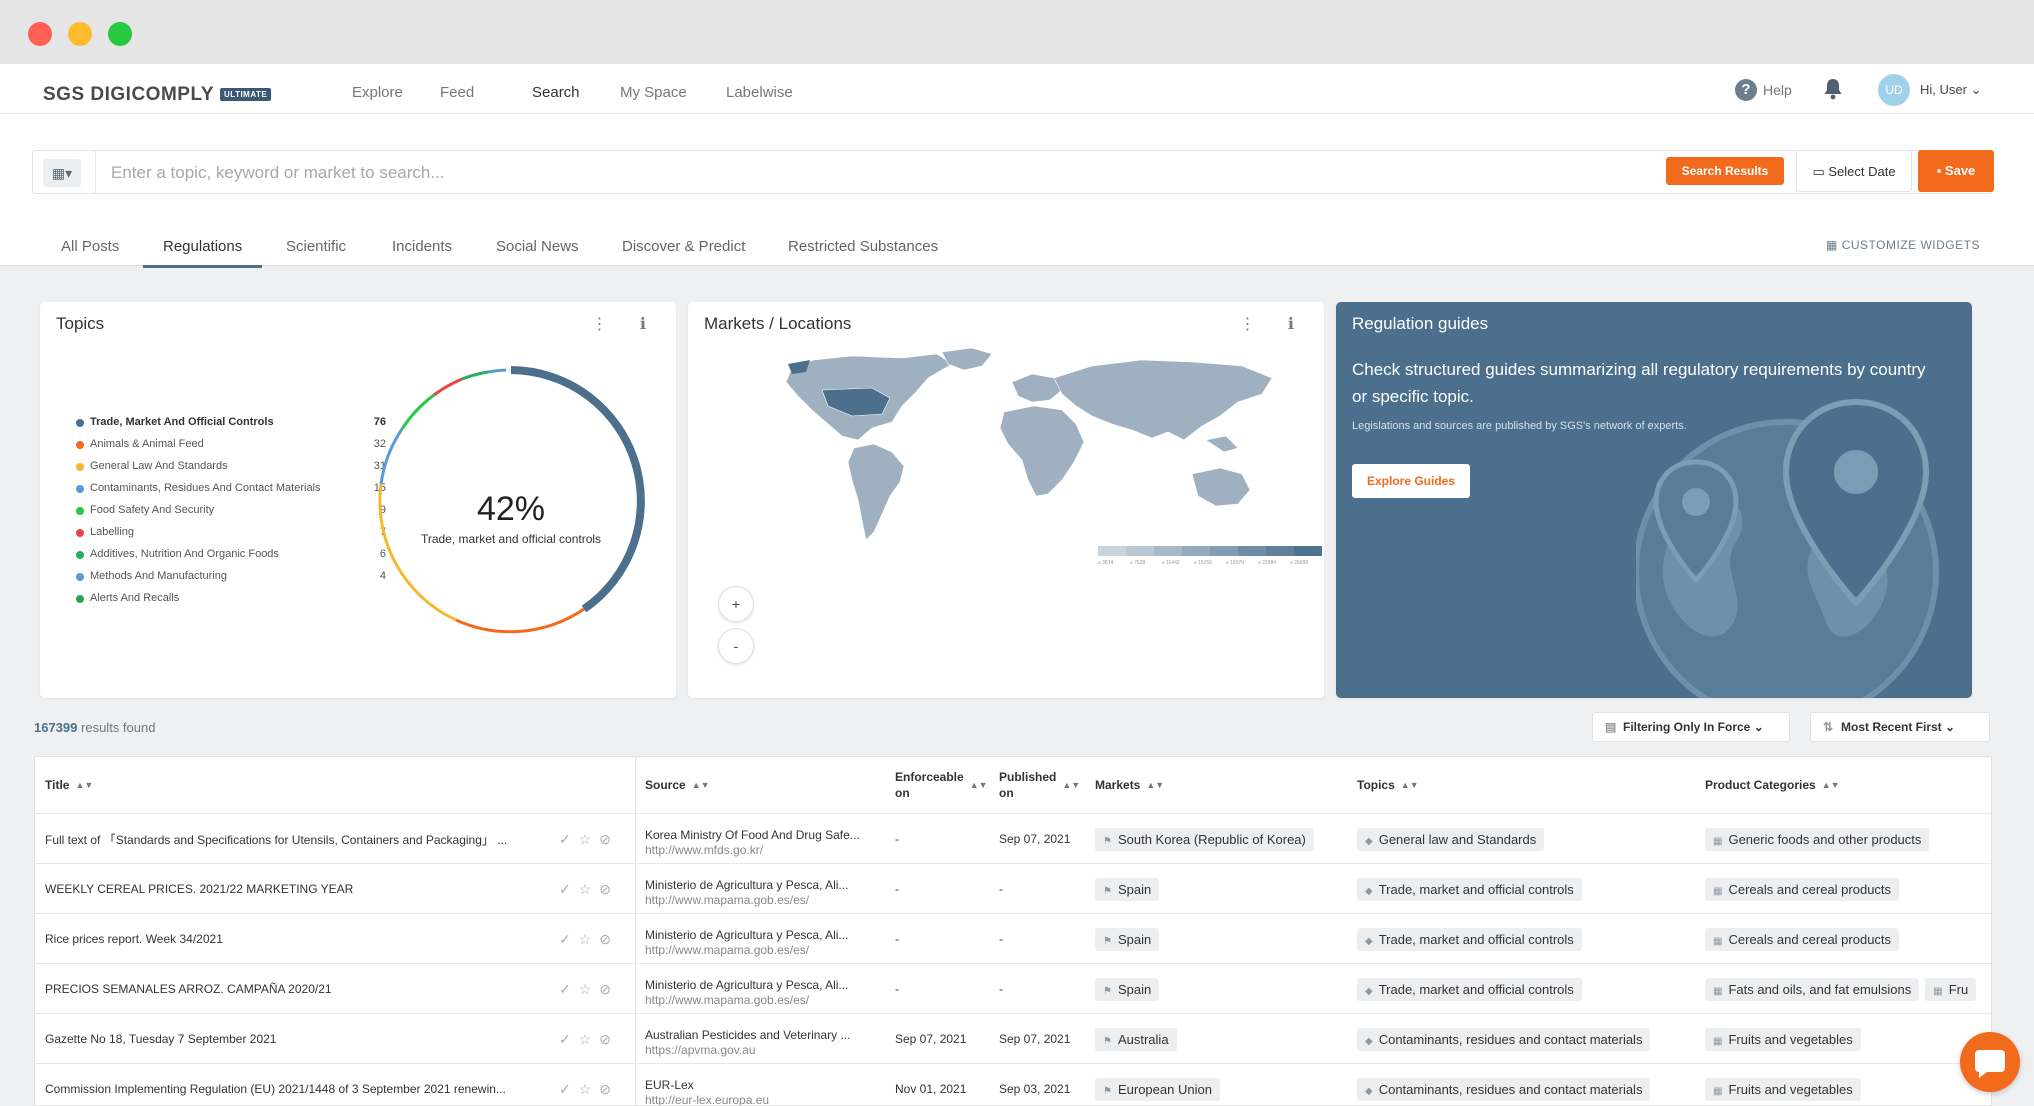  I want to click on header-markets: Markets ▲▼, so click(1129, 785).